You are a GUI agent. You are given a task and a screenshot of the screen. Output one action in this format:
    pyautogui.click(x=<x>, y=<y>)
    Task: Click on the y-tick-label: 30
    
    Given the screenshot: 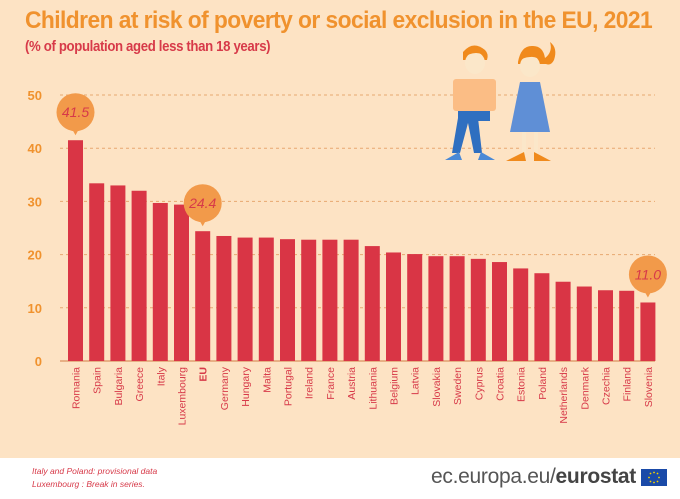 What is the action you would take?
    pyautogui.click(x=35, y=201)
    